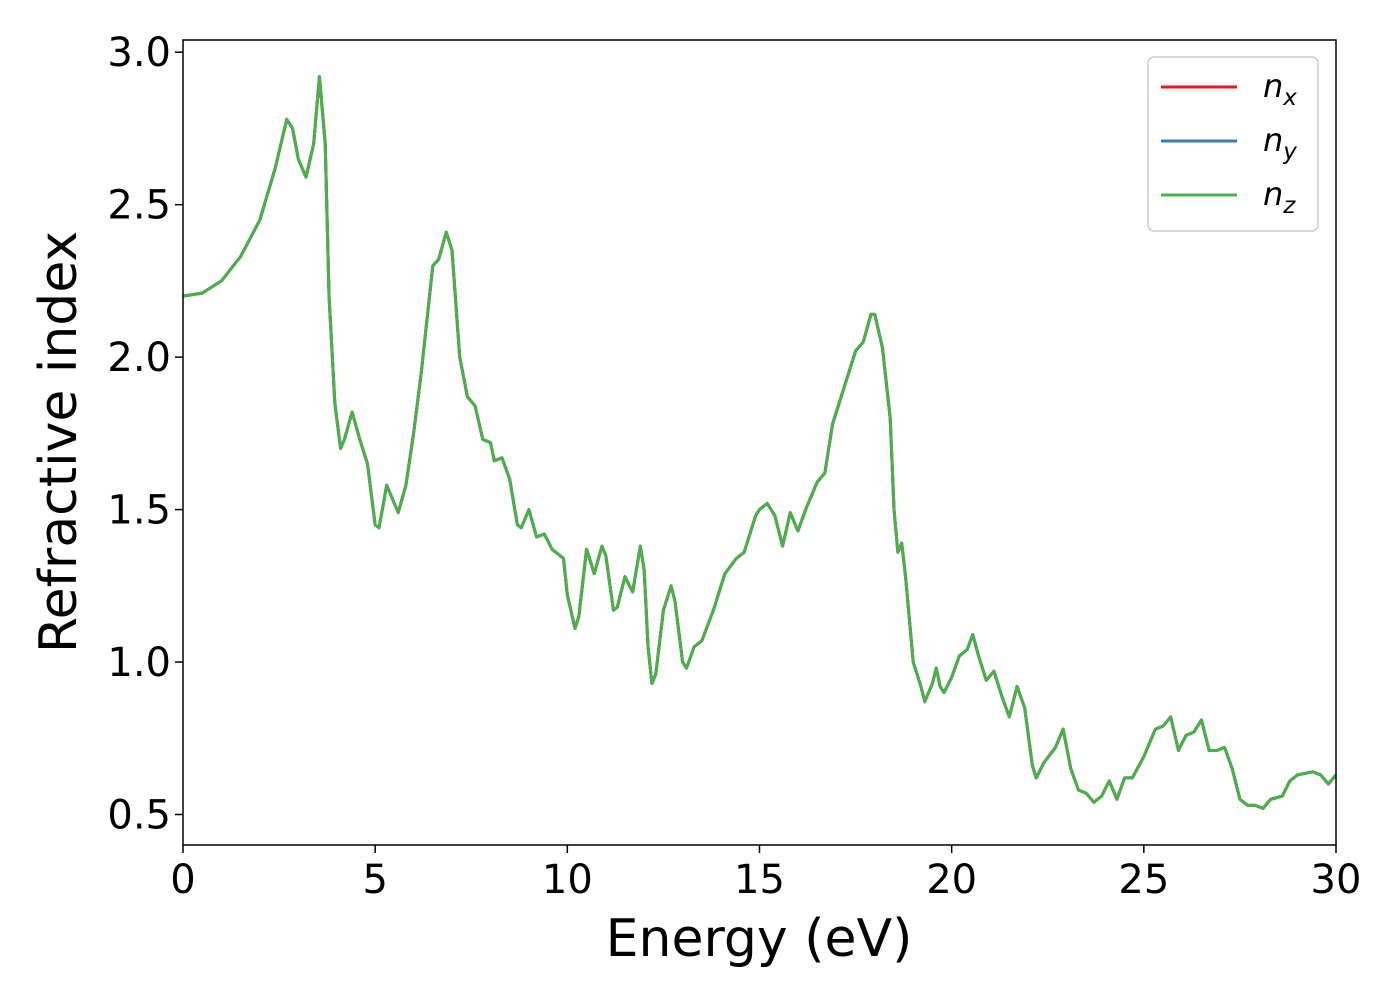  What do you see at coordinates (951, 880) in the screenshot?
I see `x-tick-label: 20` at bounding box center [951, 880].